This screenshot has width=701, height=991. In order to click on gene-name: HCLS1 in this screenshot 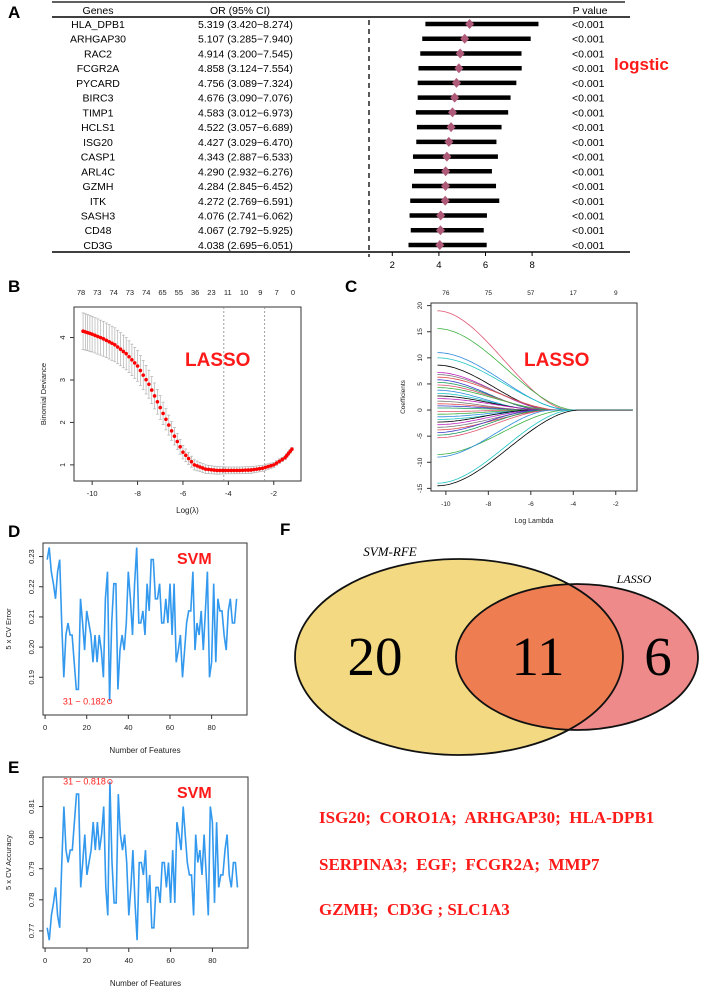, I will do `click(98, 128)`.